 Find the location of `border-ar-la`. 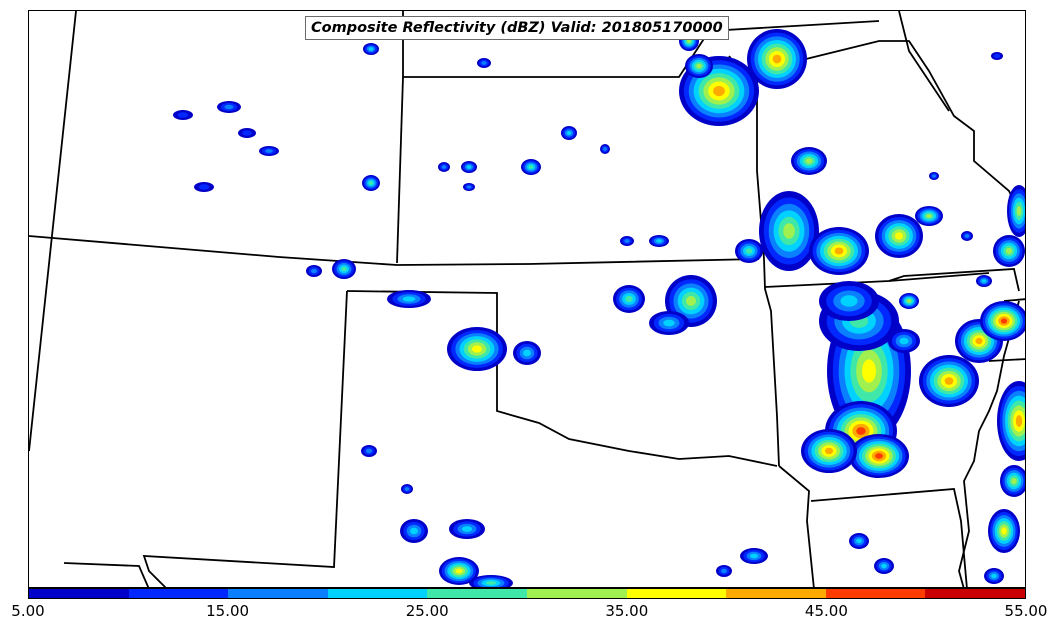

border-ar-la is located at coordinates (889, 537).